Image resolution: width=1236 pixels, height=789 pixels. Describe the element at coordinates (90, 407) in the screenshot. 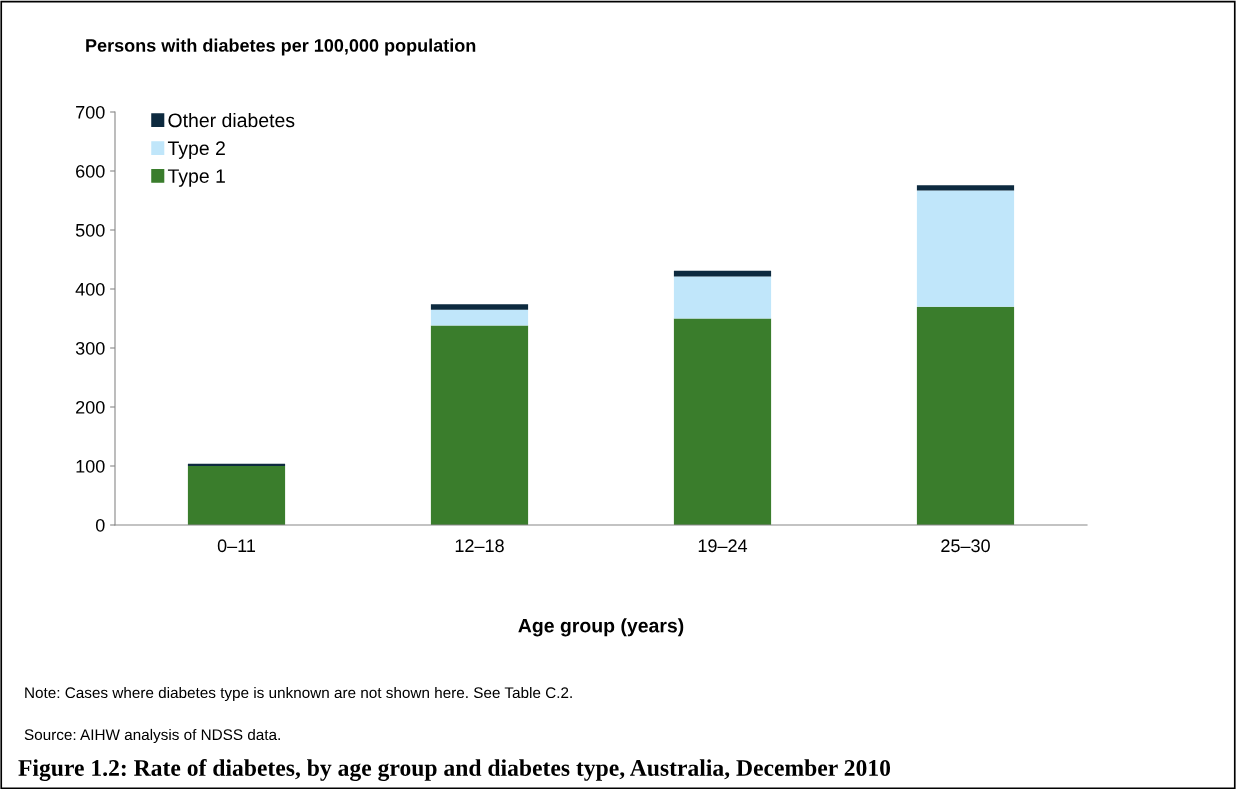

I see `y-tick-label: 200` at that location.